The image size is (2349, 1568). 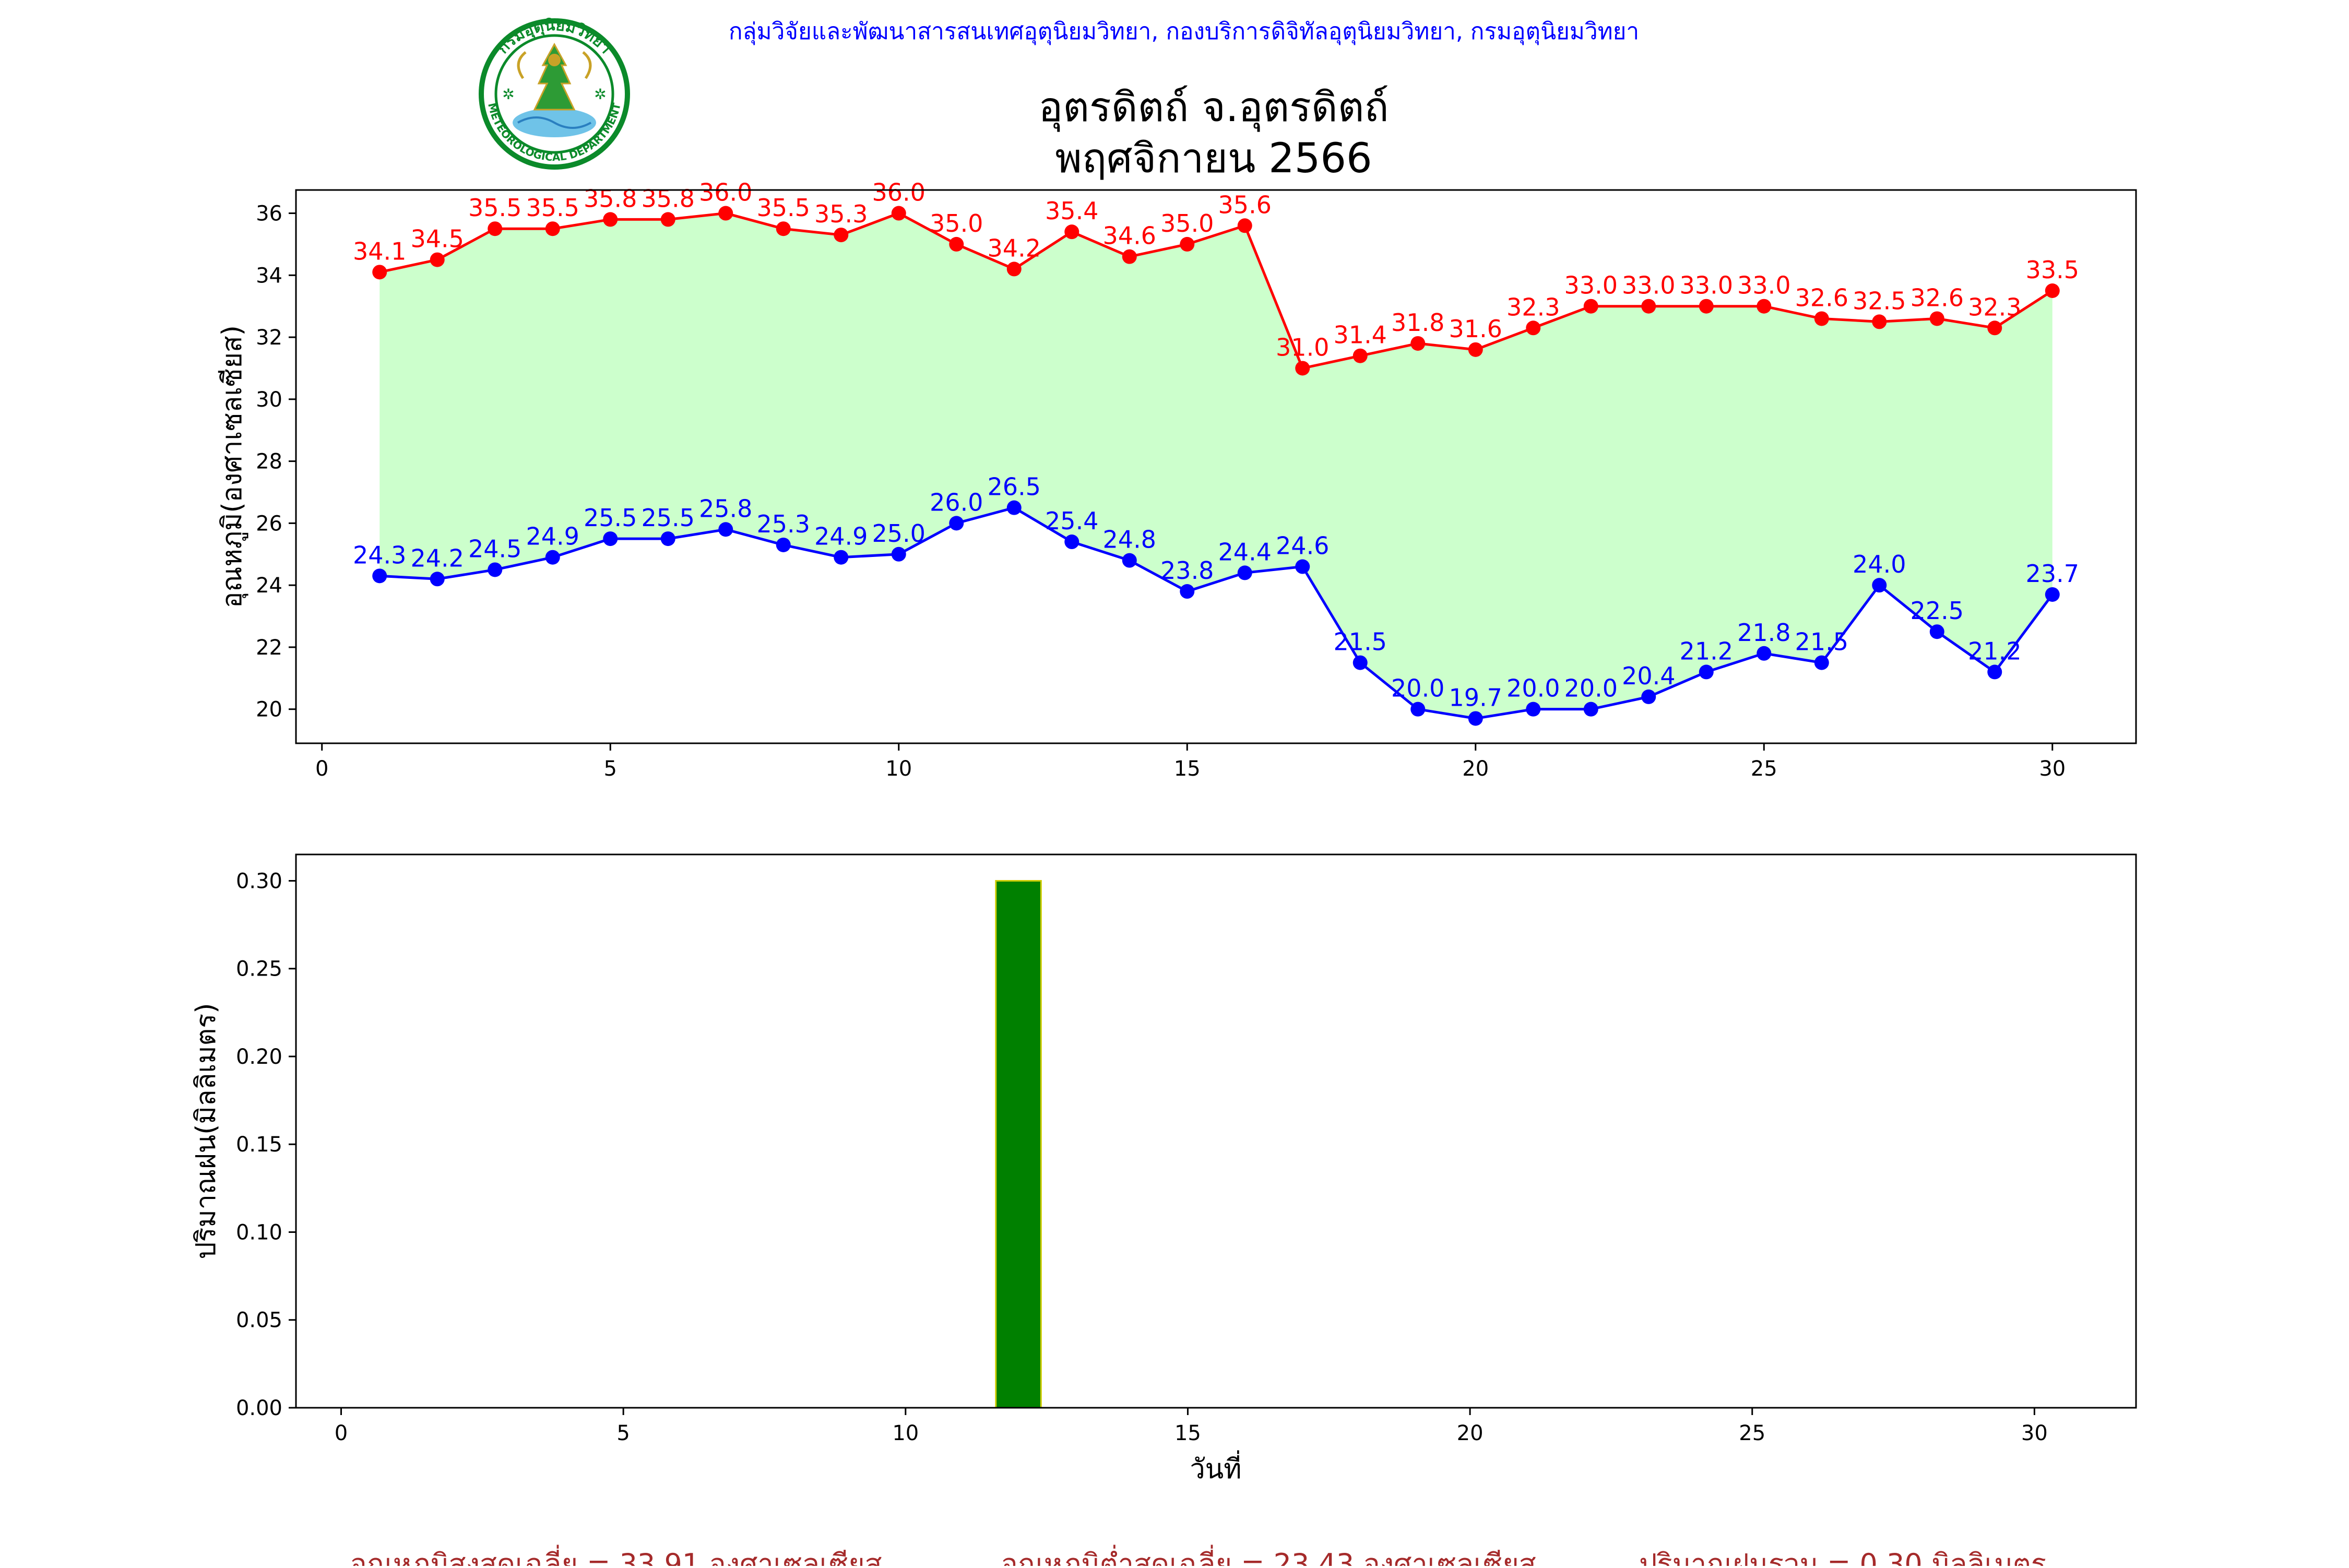 What do you see at coordinates (341, 1433) in the screenshot?
I see `rain-xtick-label-0: 0` at bounding box center [341, 1433].